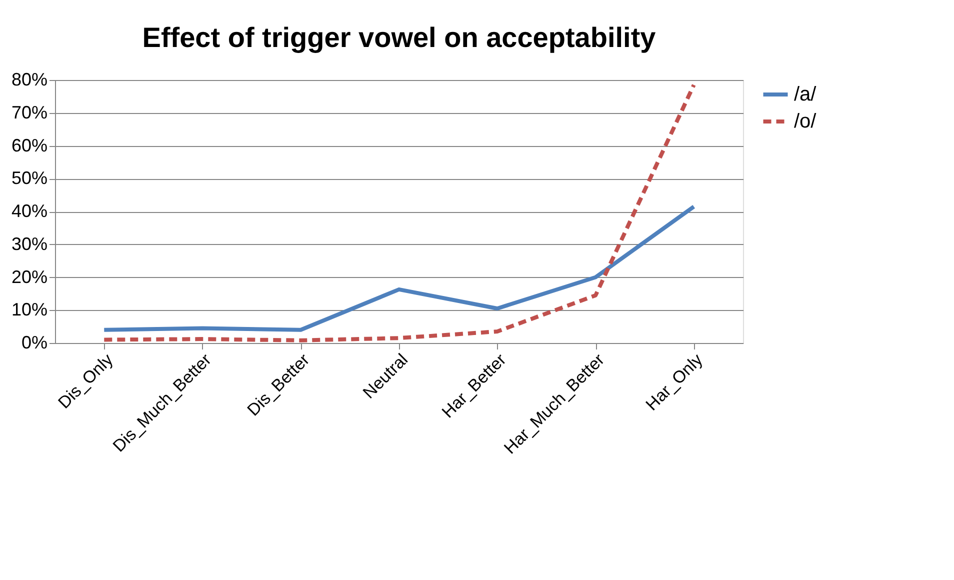 The width and height of the screenshot is (954, 580). What do you see at coordinates (29, 145) in the screenshot?
I see `y-tick-label: 60%` at bounding box center [29, 145].